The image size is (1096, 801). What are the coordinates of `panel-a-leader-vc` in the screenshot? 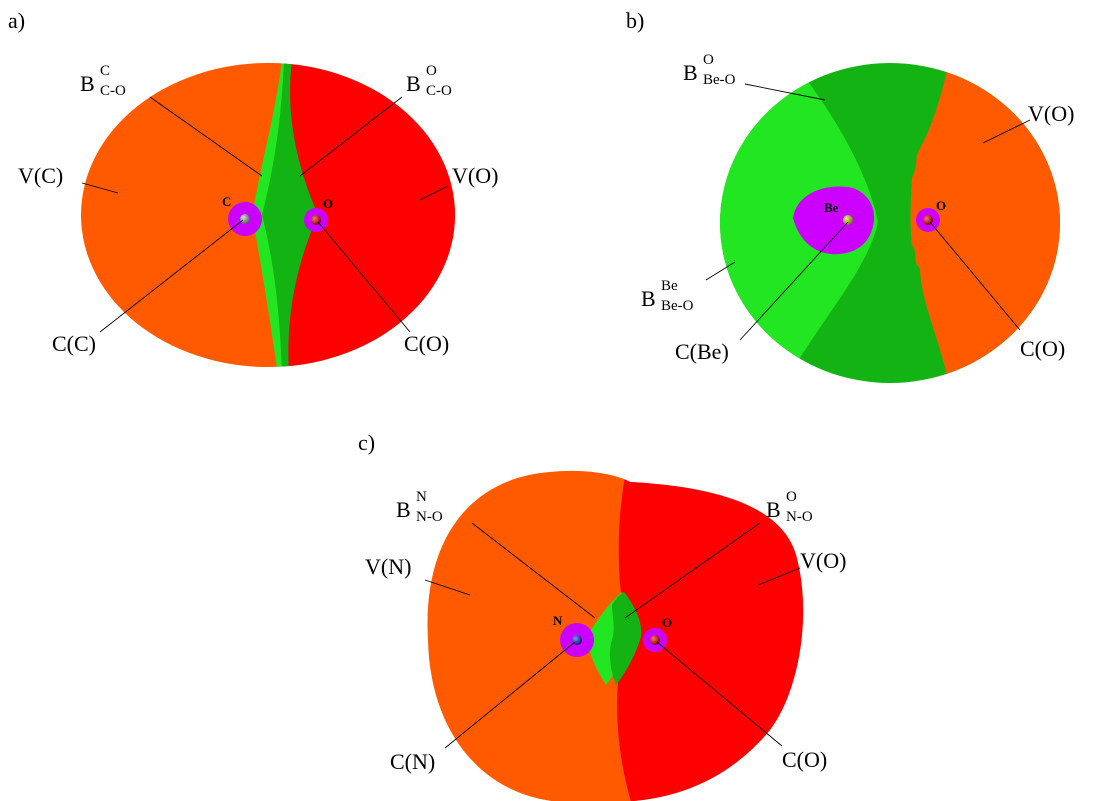 It's located at (100, 188).